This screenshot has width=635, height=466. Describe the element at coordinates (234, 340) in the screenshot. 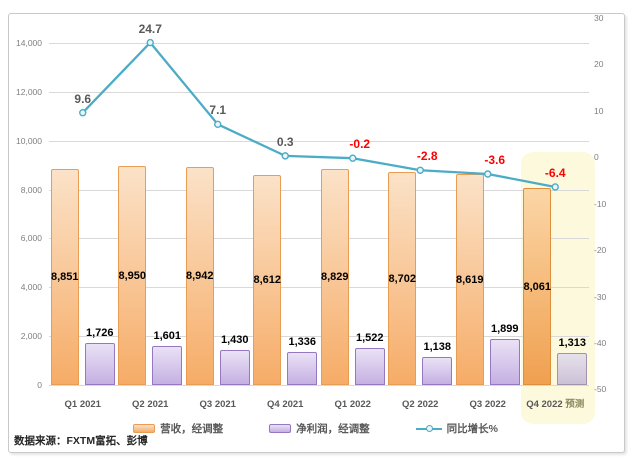

I see `bar-label-net-profit: 1,430` at that location.